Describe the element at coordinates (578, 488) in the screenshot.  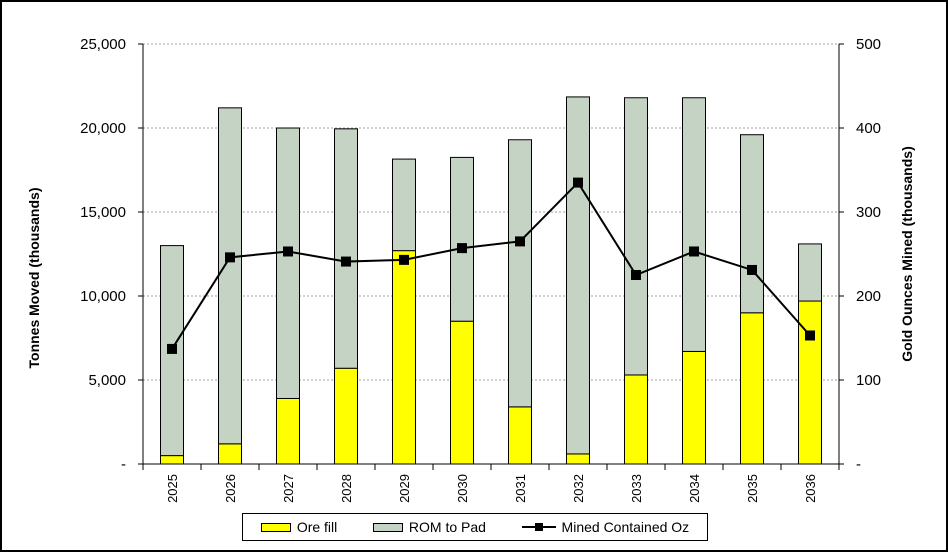
I see `x-tick-label: 2032` at that location.